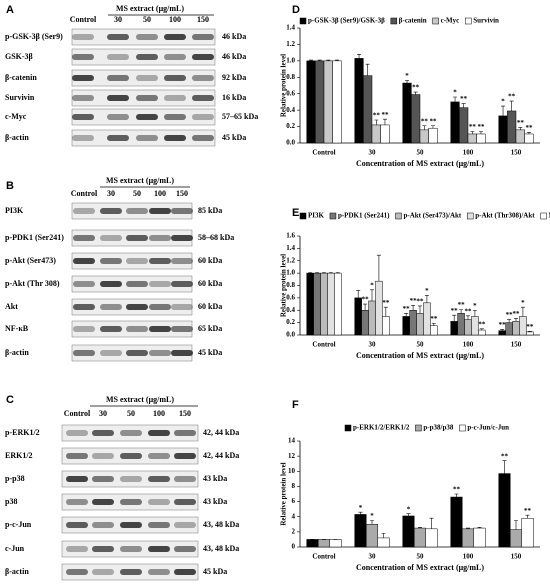  What do you see at coordinates (486, 21) in the screenshot?
I see `legend-label: Survivin` at bounding box center [486, 21].